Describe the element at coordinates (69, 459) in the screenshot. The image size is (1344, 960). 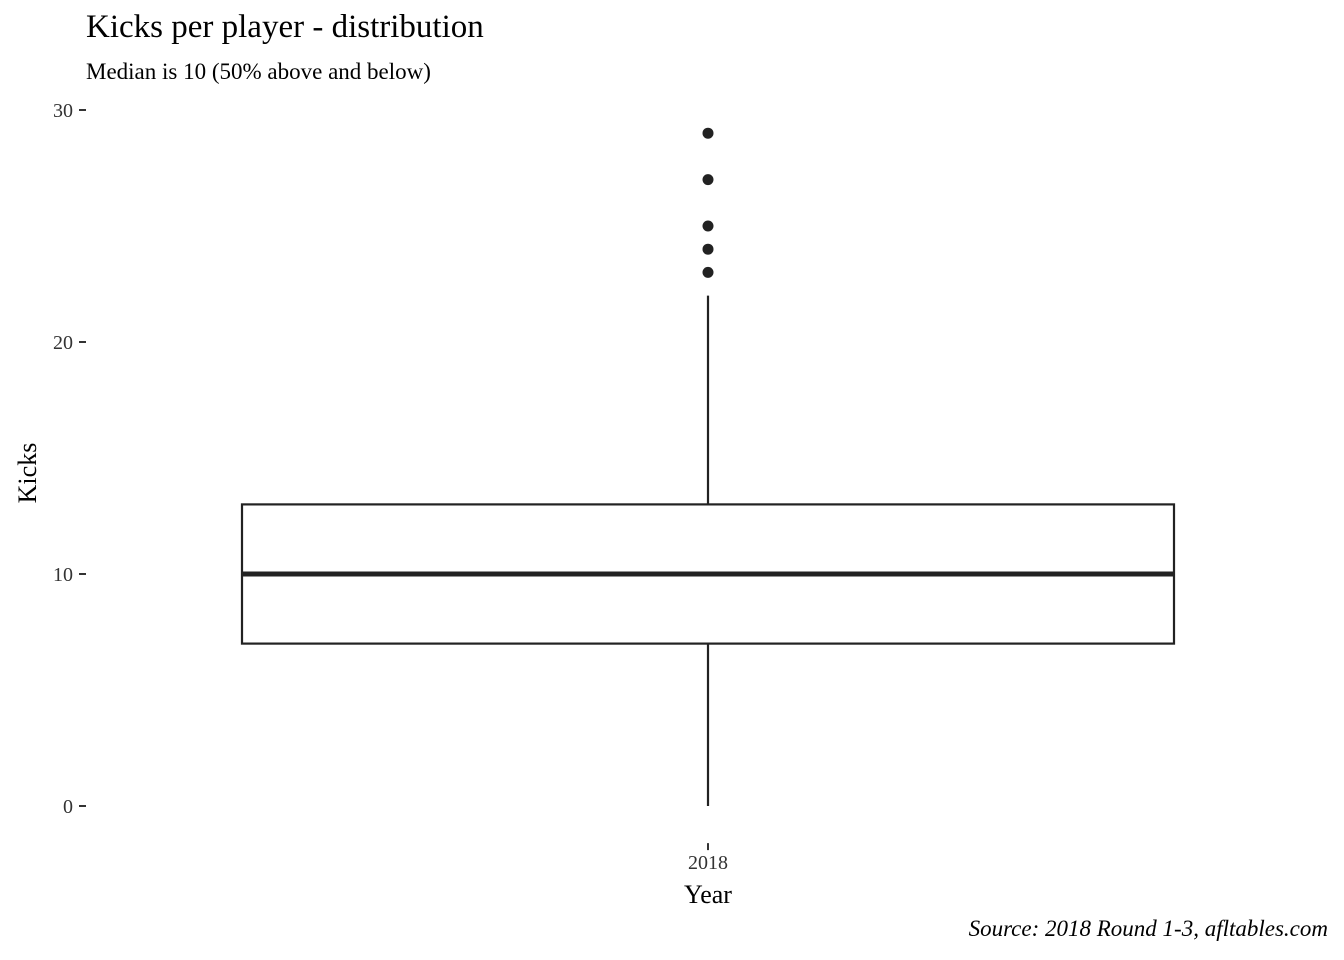
I see `y-axis: 0 10 20 30` at that location.